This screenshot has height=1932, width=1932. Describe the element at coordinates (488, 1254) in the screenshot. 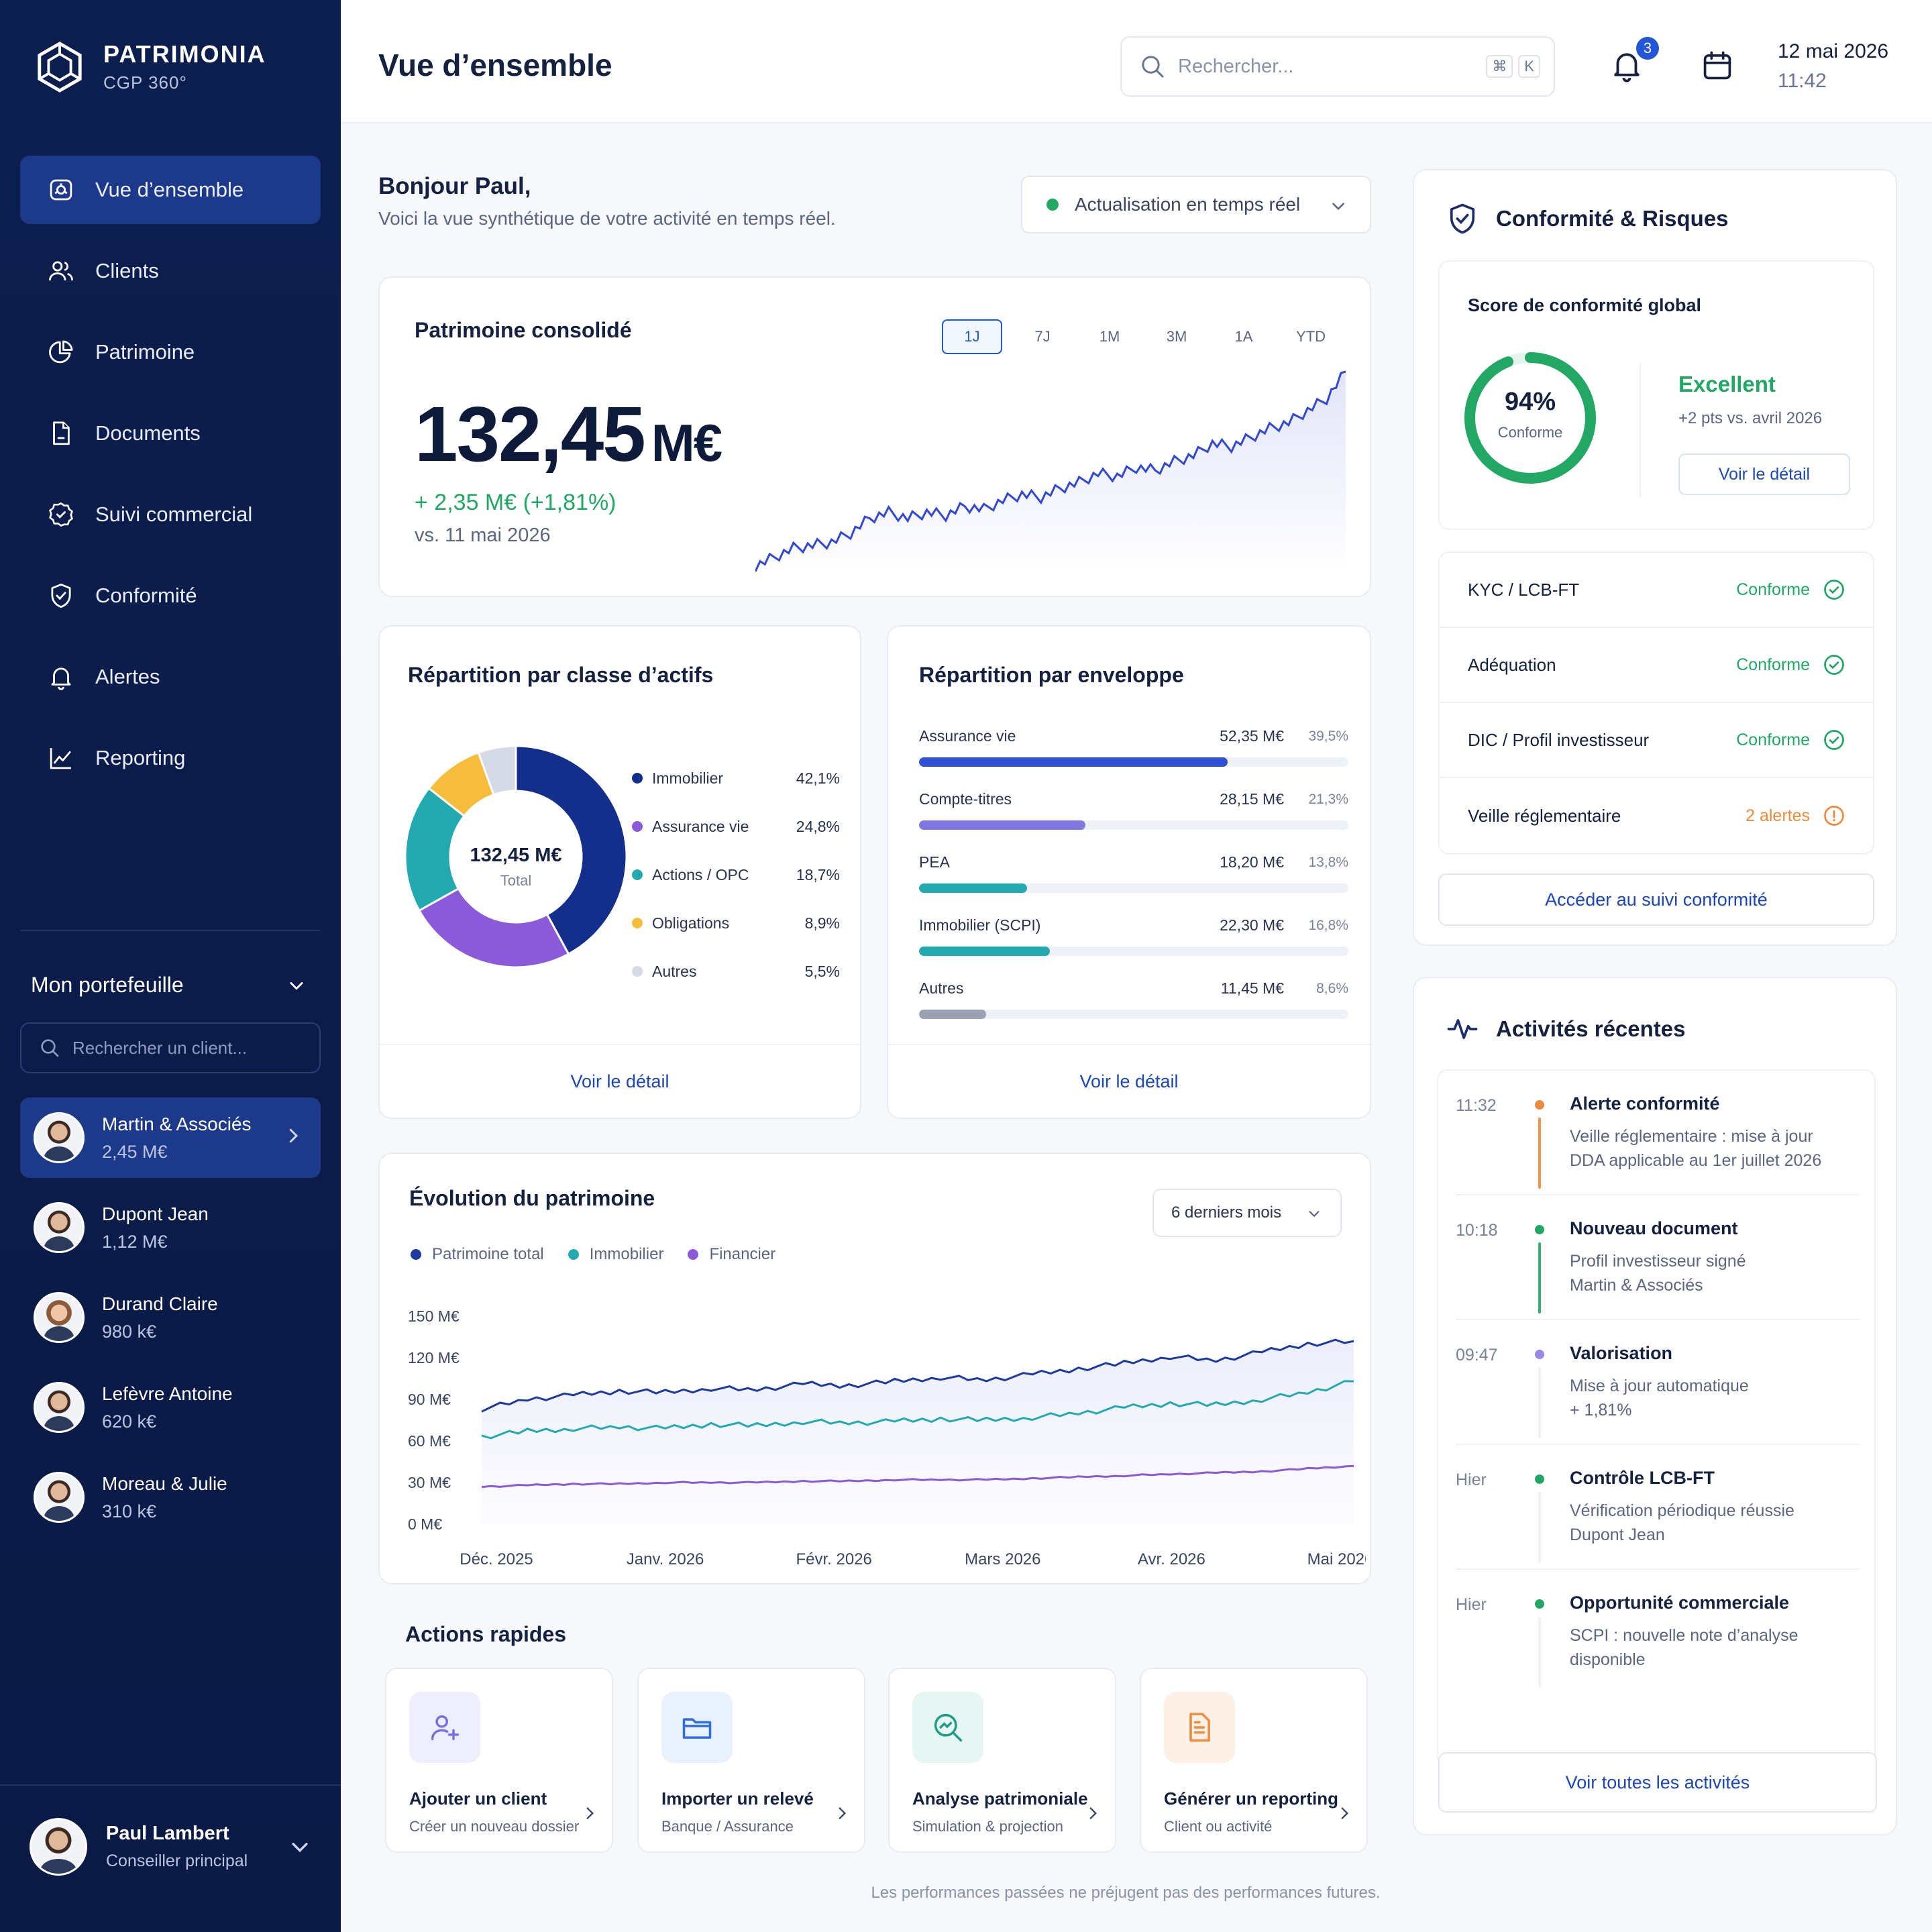

I see `legend-label: Patrimoine total` at that location.